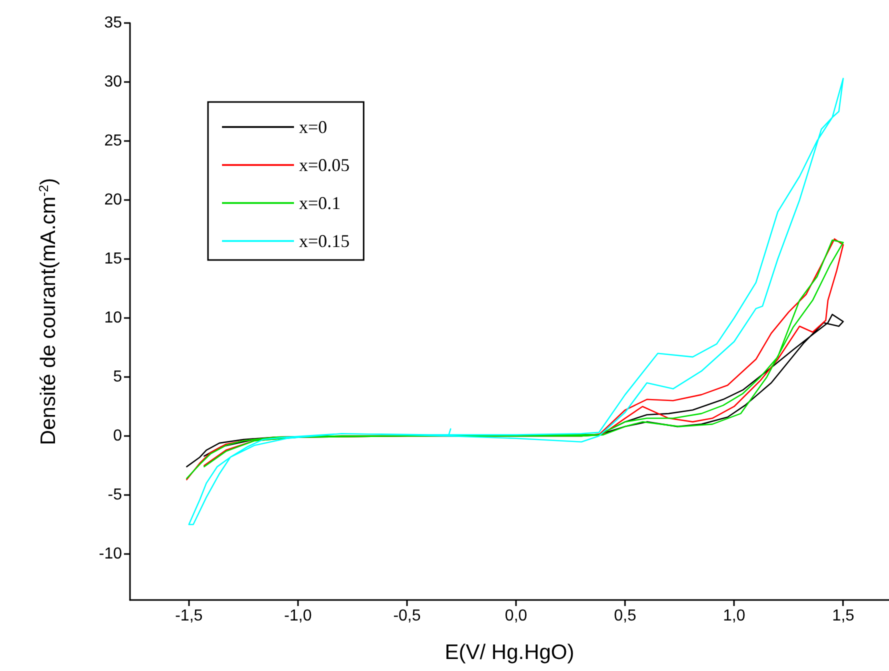  I want to click on legend-label: x=0, so click(313, 127).